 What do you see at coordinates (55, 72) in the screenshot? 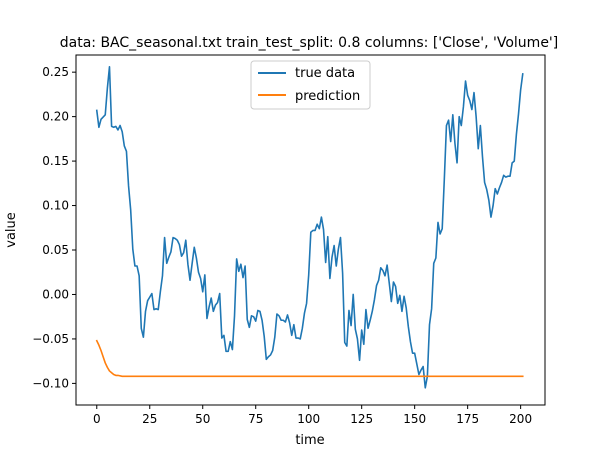
I see `y-tick-label: 0.25` at bounding box center [55, 72].